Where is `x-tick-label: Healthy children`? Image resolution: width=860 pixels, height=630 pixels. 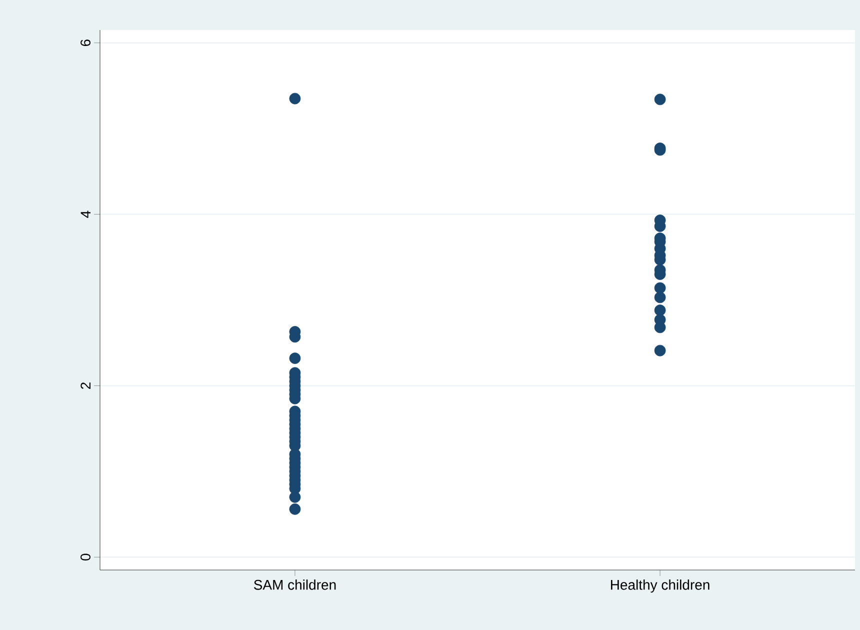
x-tick-label: Healthy children is located at coordinates (660, 586).